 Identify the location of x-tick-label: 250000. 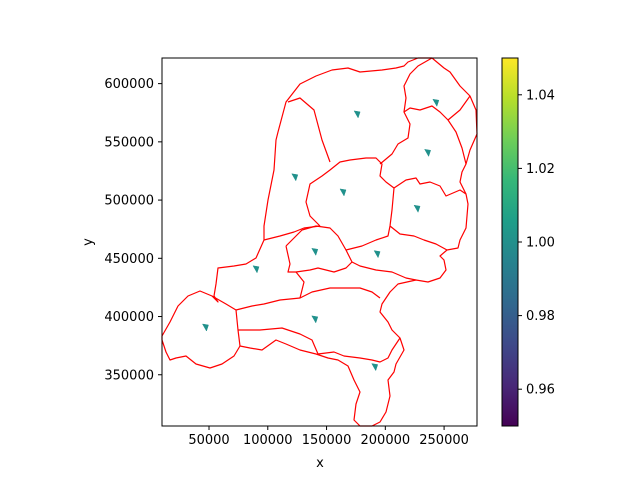
(444, 440).